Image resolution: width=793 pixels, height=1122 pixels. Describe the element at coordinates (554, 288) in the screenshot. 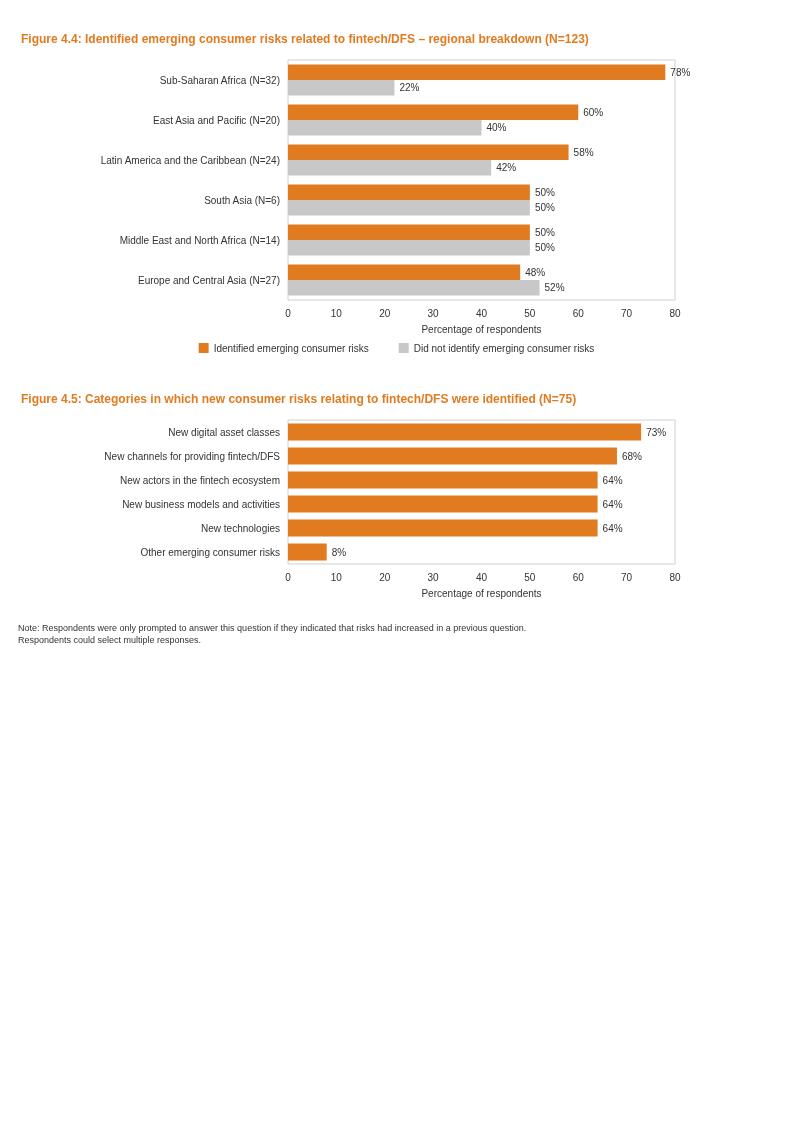

I see `data-label: 52%` at that location.